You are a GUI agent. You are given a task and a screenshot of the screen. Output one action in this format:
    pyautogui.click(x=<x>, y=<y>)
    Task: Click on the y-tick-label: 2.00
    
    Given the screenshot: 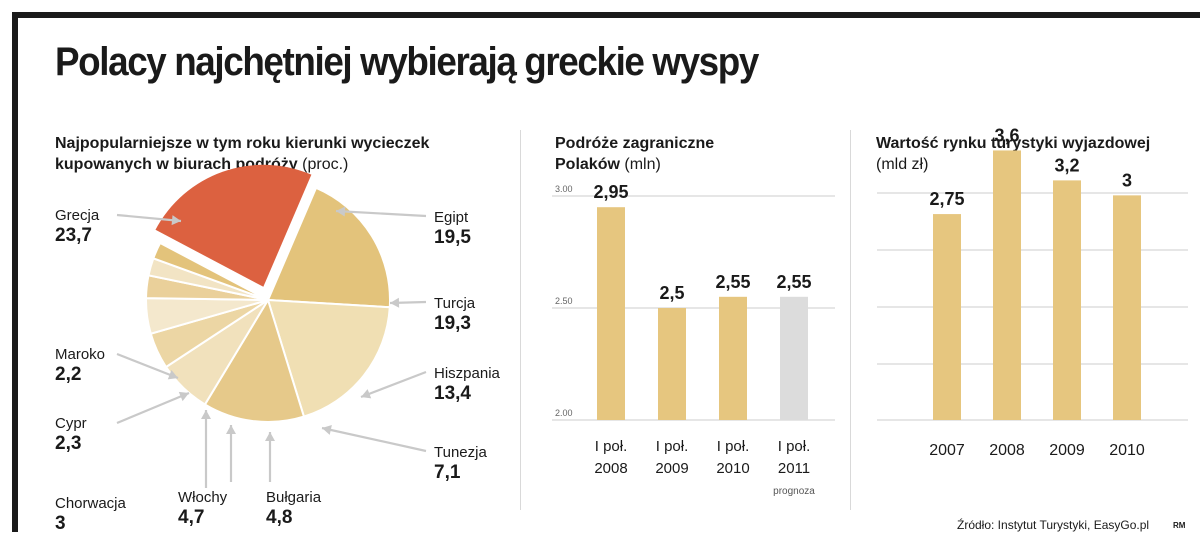 What is the action you would take?
    pyautogui.click(x=564, y=413)
    